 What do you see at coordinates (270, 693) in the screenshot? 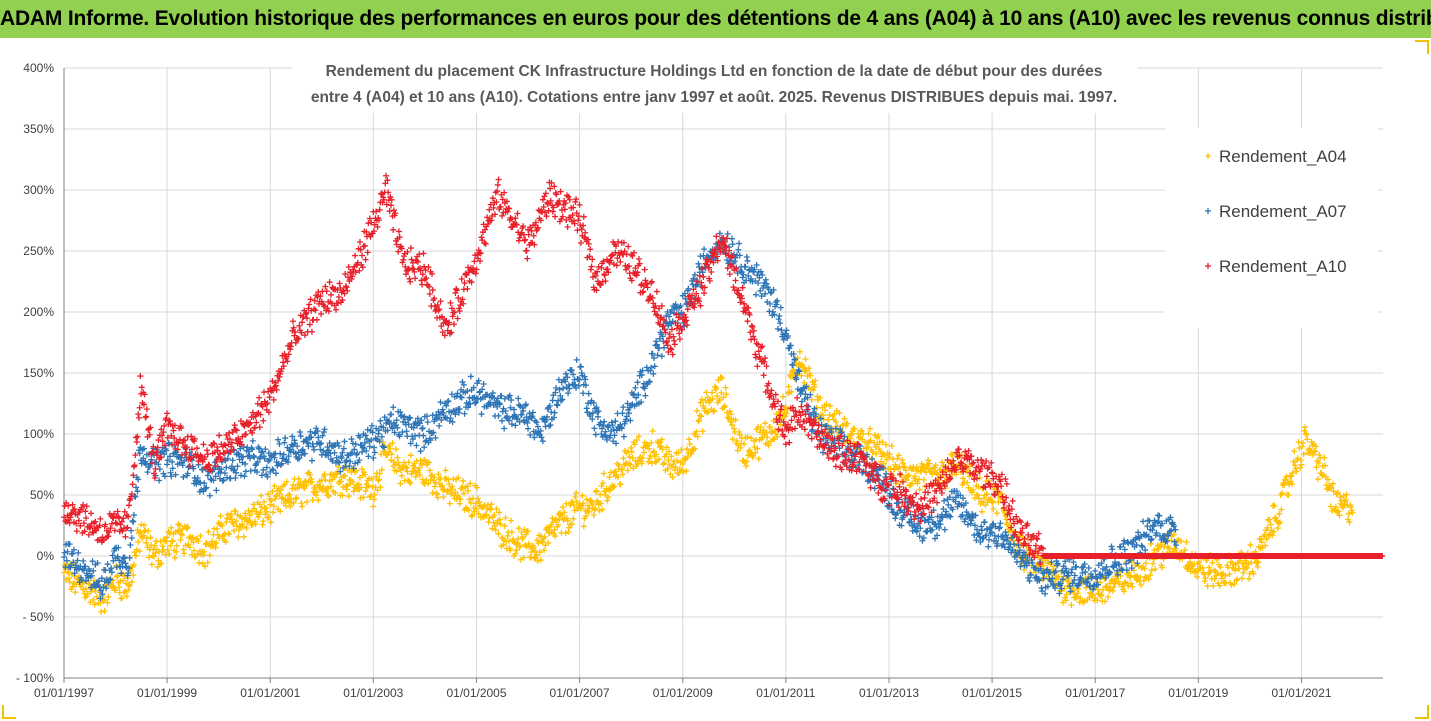
I see `x-tick-label: 01/01/2001` at bounding box center [270, 693].